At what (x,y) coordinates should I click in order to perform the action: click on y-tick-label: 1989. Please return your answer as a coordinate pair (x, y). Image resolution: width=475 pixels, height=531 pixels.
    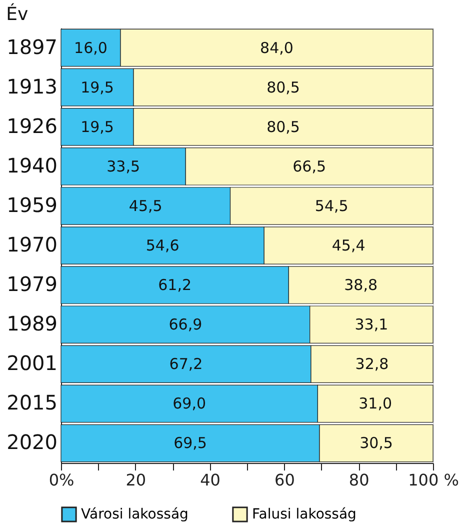
    Looking at the image, I should click on (32, 324).